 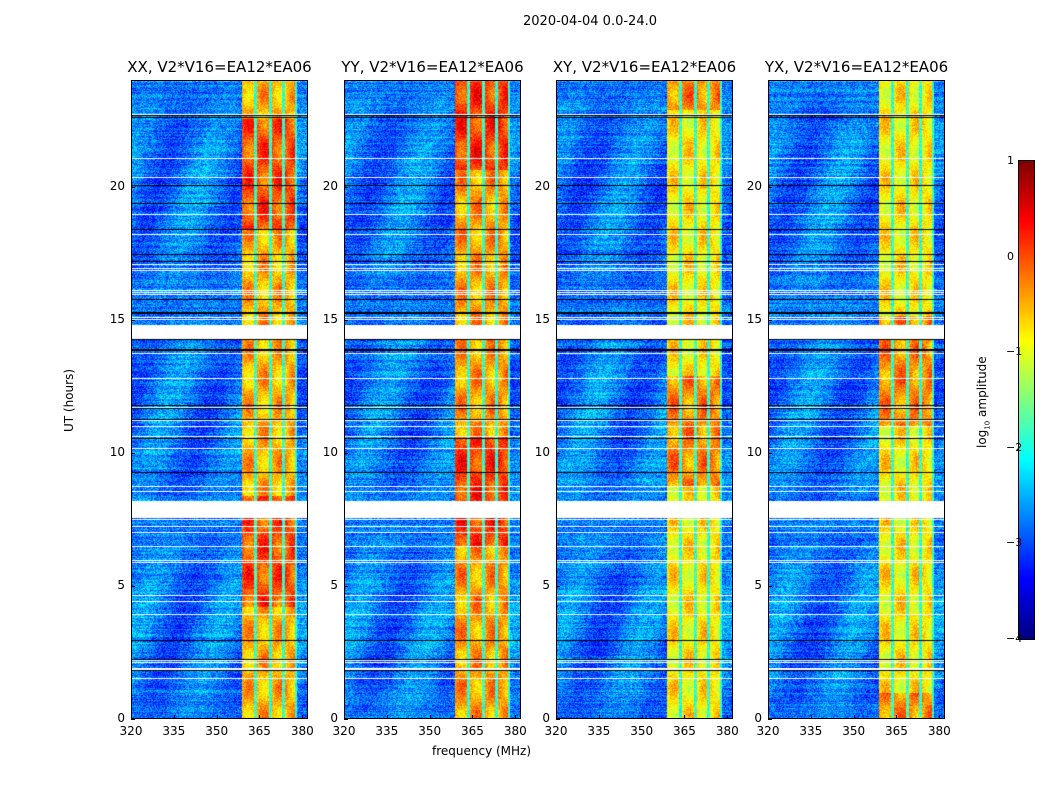 What do you see at coordinates (69, 400) in the screenshot?
I see `y-axis-label: UT (hours)` at bounding box center [69, 400].